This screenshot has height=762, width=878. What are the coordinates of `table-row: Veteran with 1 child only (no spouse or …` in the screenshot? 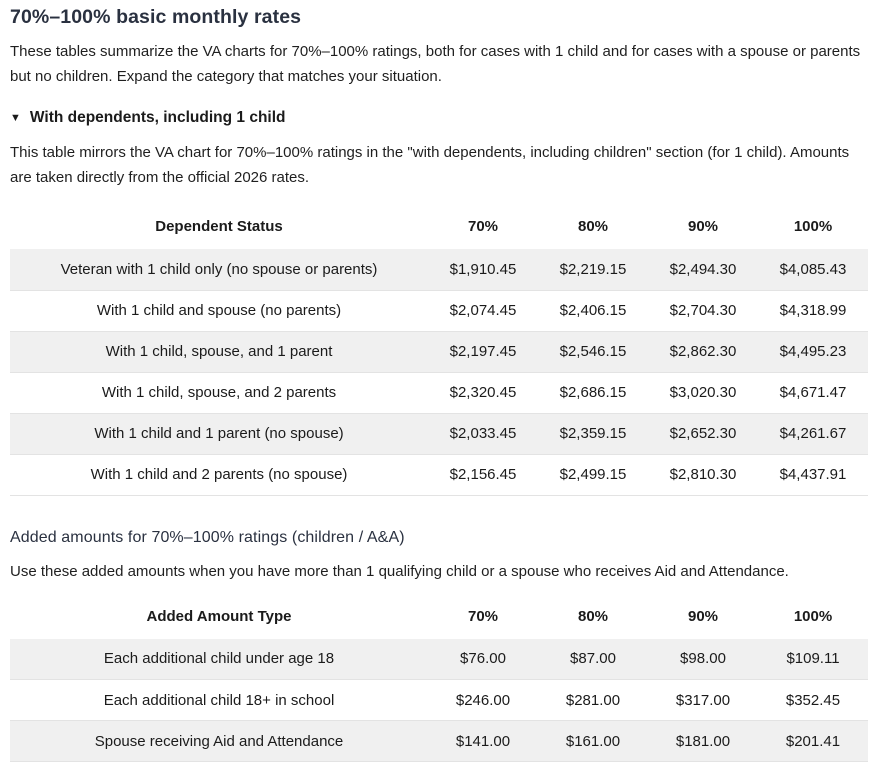 It's located at (439, 269).